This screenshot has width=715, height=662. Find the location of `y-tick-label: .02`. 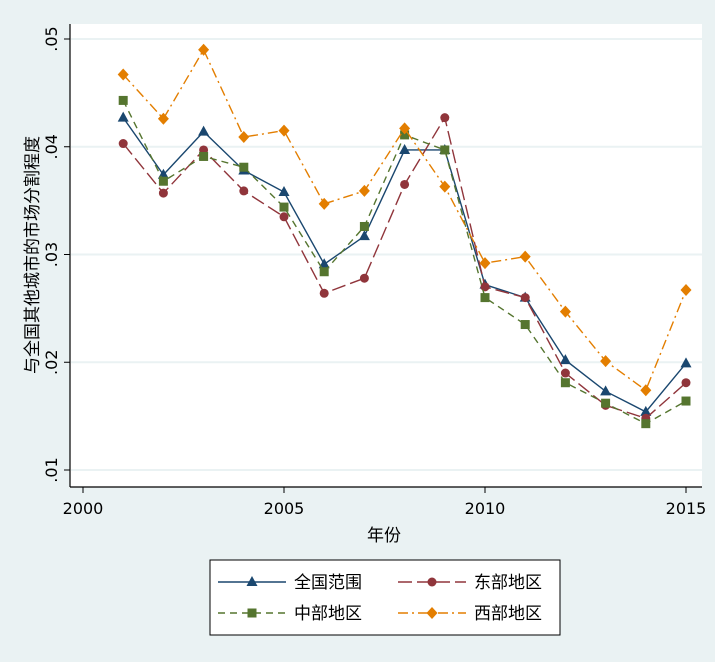

y-tick-label: .02 is located at coordinates (51, 362).